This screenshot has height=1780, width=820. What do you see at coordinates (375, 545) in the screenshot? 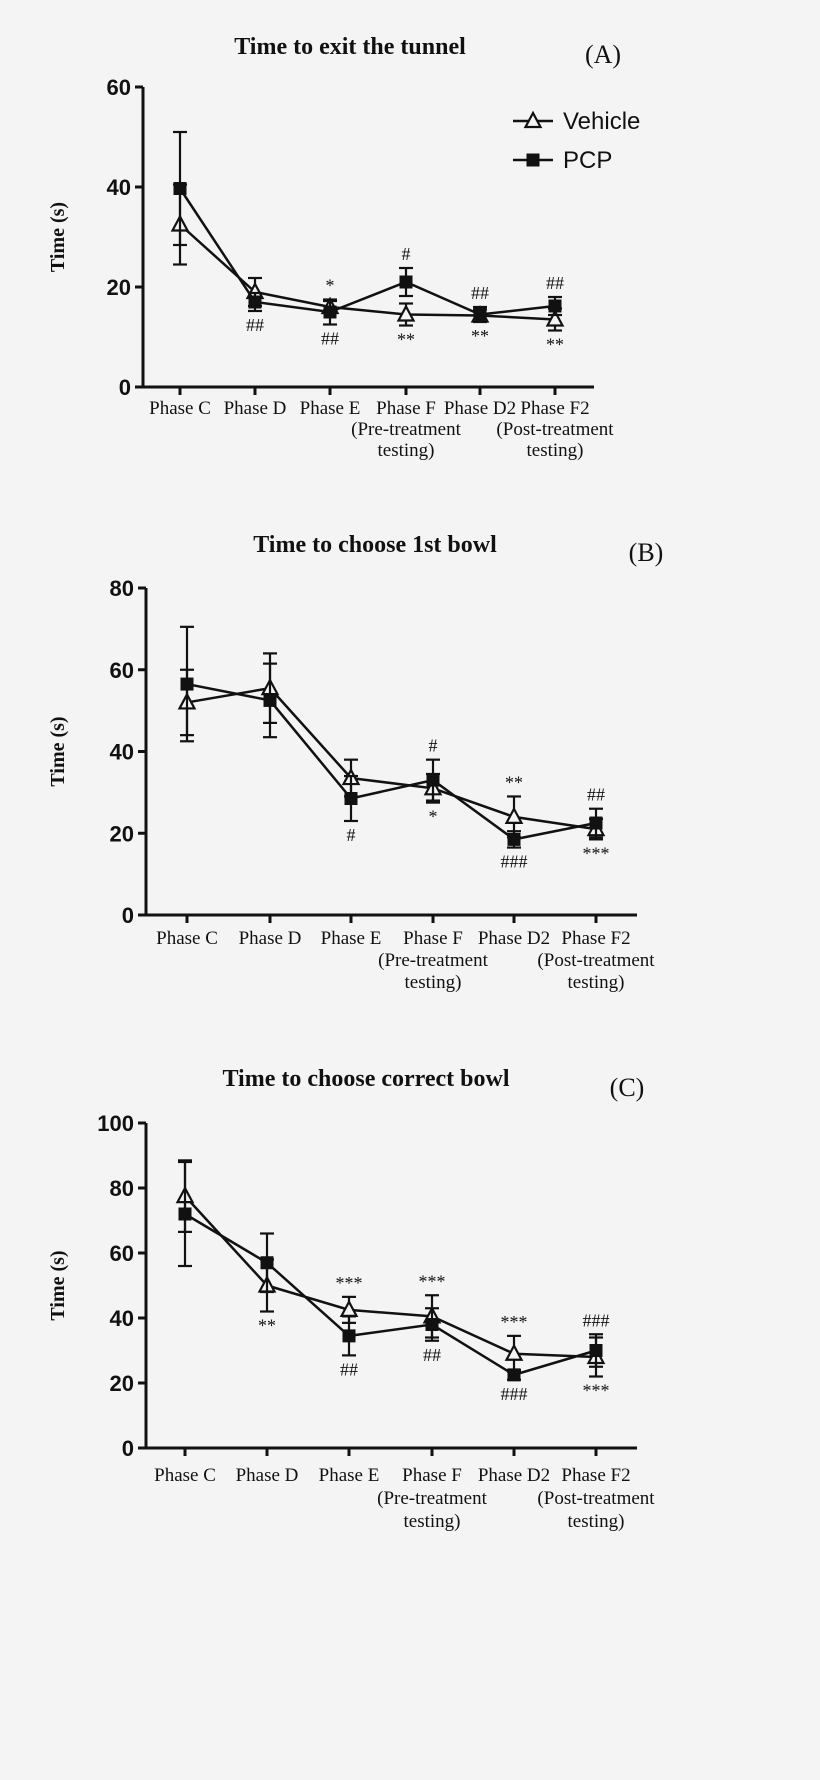
I see `chart-title: Time to choose 1st bowl` at bounding box center [375, 545].